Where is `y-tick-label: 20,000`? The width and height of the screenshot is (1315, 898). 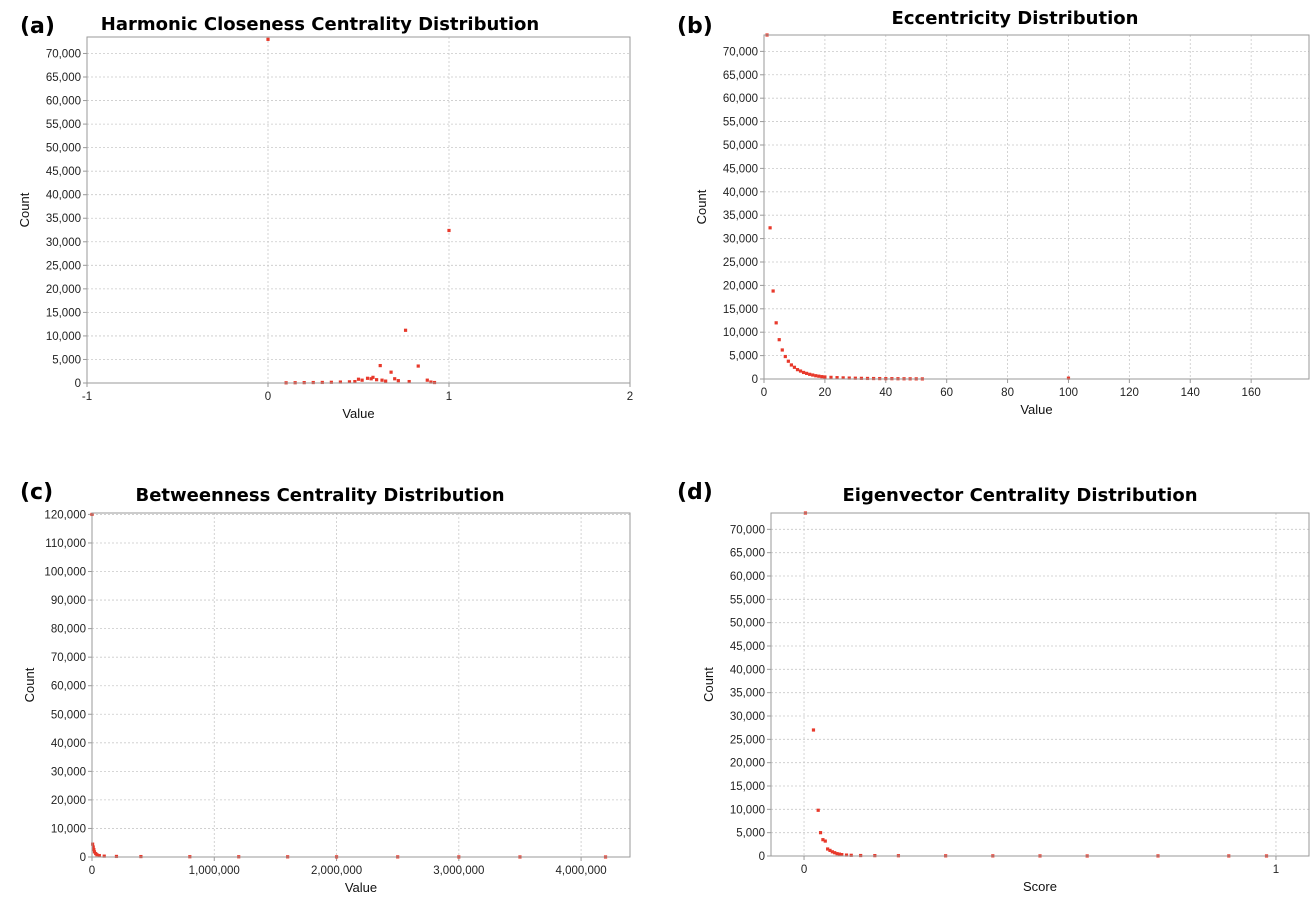 y-tick-label: 20,000 is located at coordinates (68, 801).